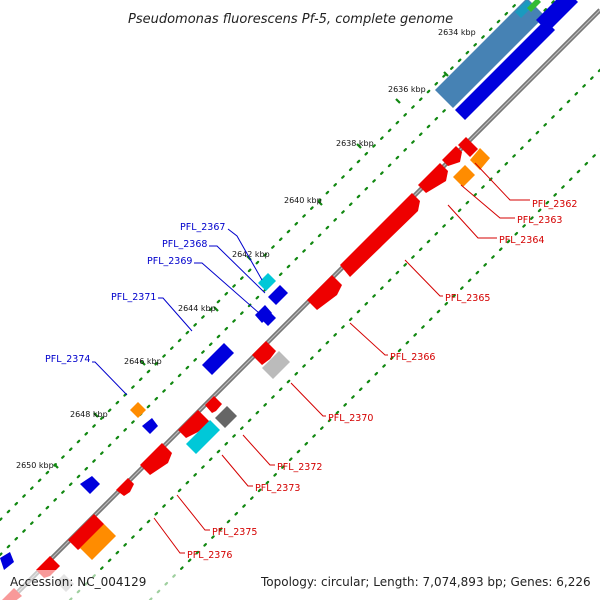 This screenshot has height=600, width=600. I want to click on label-pfl-2372: PFL_2372, so click(299, 467).